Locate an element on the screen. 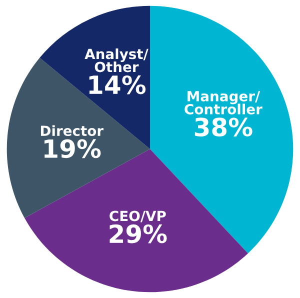  slice-label: Director is located at coordinates (72, 130).